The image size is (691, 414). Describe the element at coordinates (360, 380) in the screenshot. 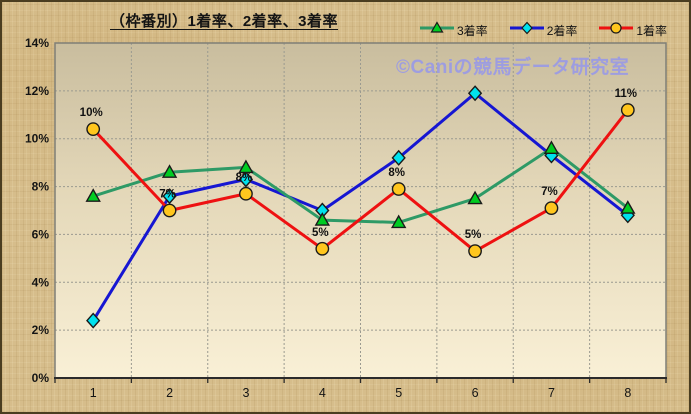

I see `x-axis-ticks` at that location.